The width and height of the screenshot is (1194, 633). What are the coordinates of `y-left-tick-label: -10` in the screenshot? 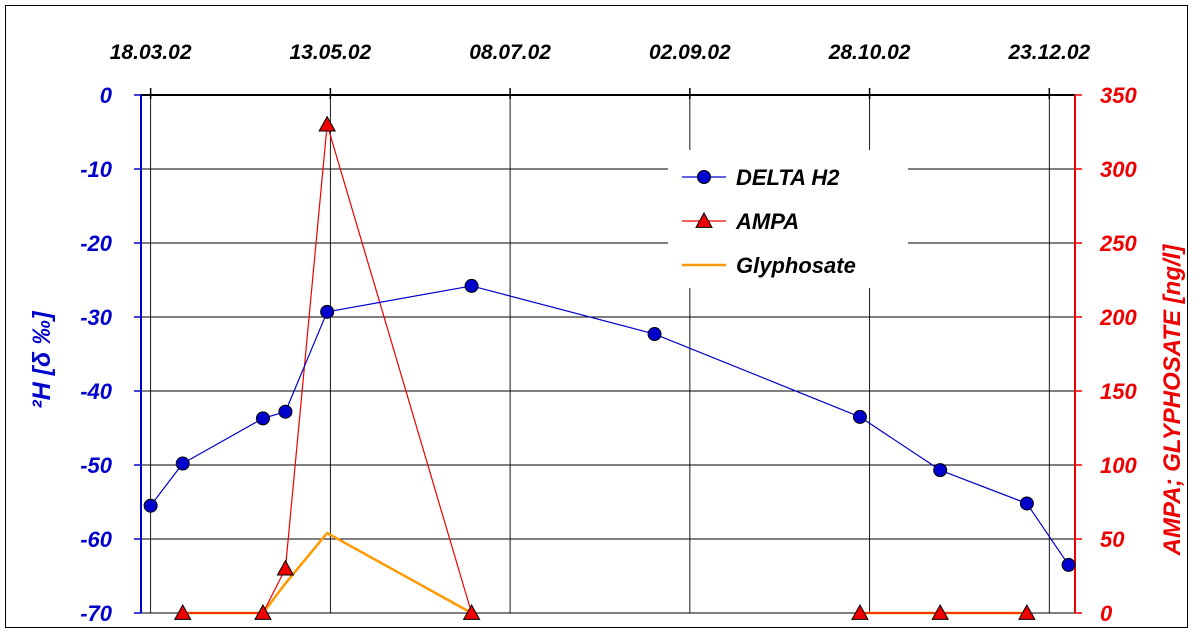 It's located at (96, 169).